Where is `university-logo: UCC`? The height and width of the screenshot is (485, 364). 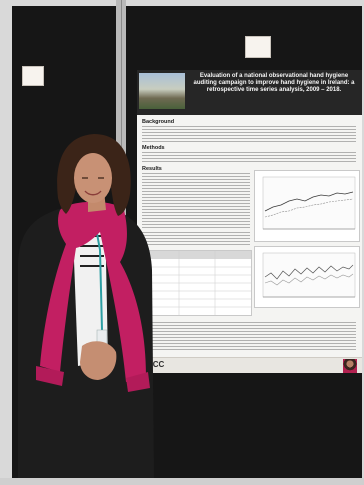
university-logo: UCC is located at coordinates (156, 364).